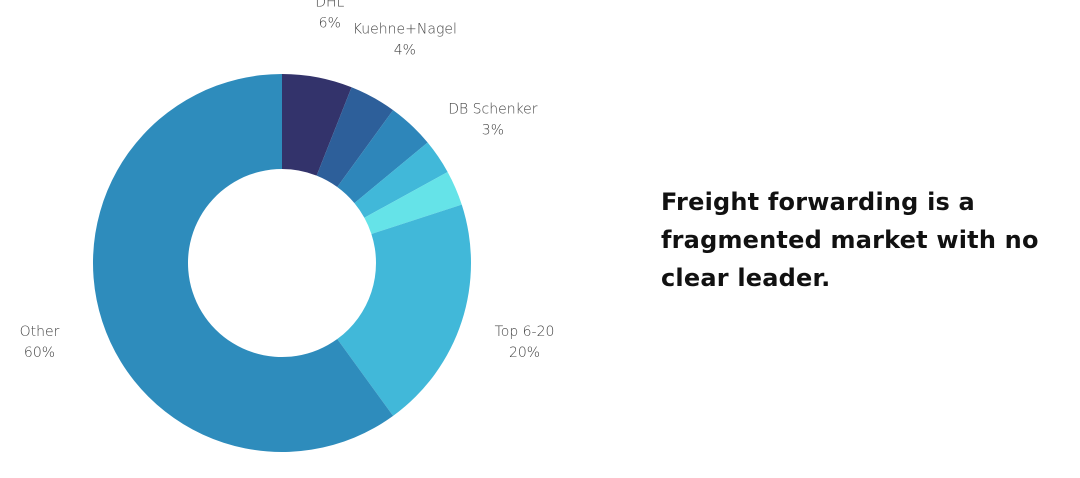  What do you see at coordinates (525, 342) in the screenshot?
I see `slice-label-5: Top 6-20 20%` at bounding box center [525, 342].